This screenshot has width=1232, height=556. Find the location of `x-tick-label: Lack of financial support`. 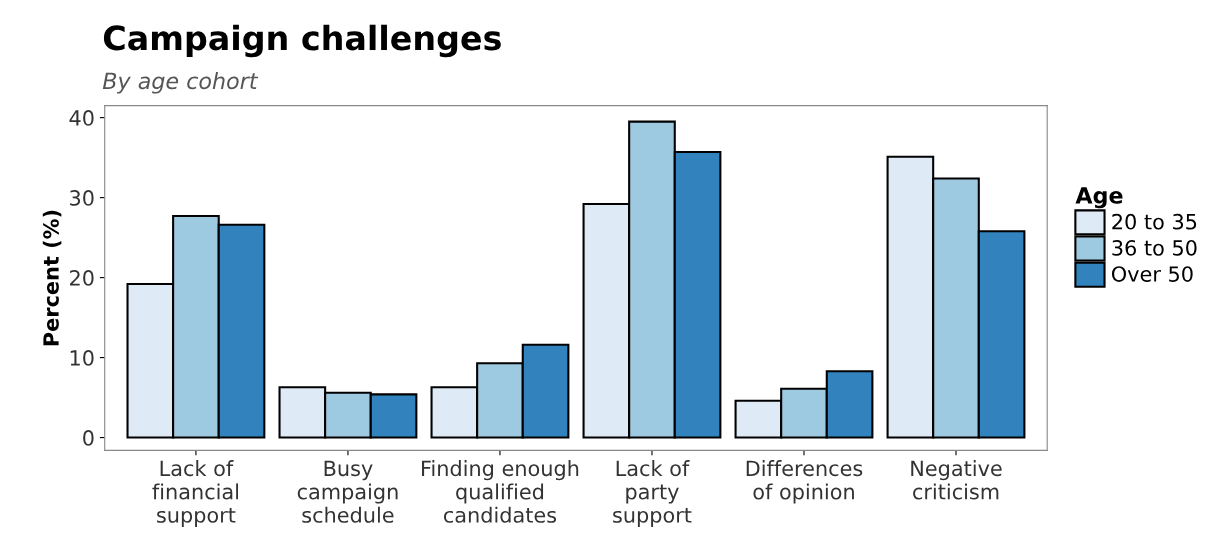

x-tick-label: Lack of financial support is located at coordinates (195, 493).